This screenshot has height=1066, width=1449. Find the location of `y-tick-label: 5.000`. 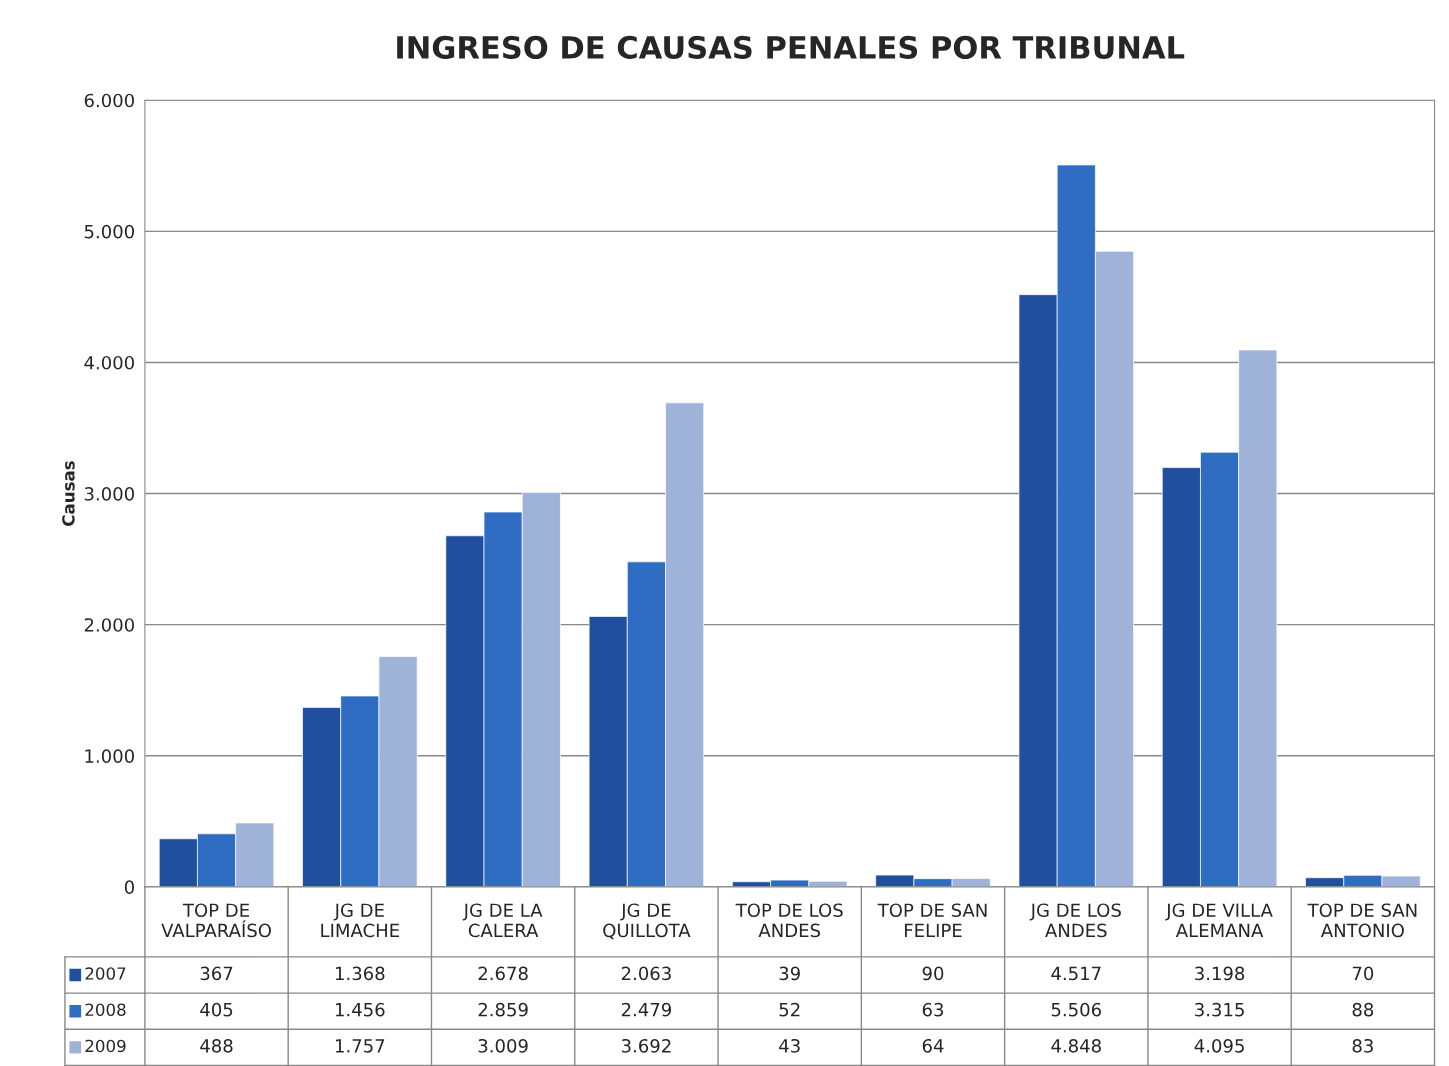

y-tick-label: 5.000 is located at coordinates (109, 231).